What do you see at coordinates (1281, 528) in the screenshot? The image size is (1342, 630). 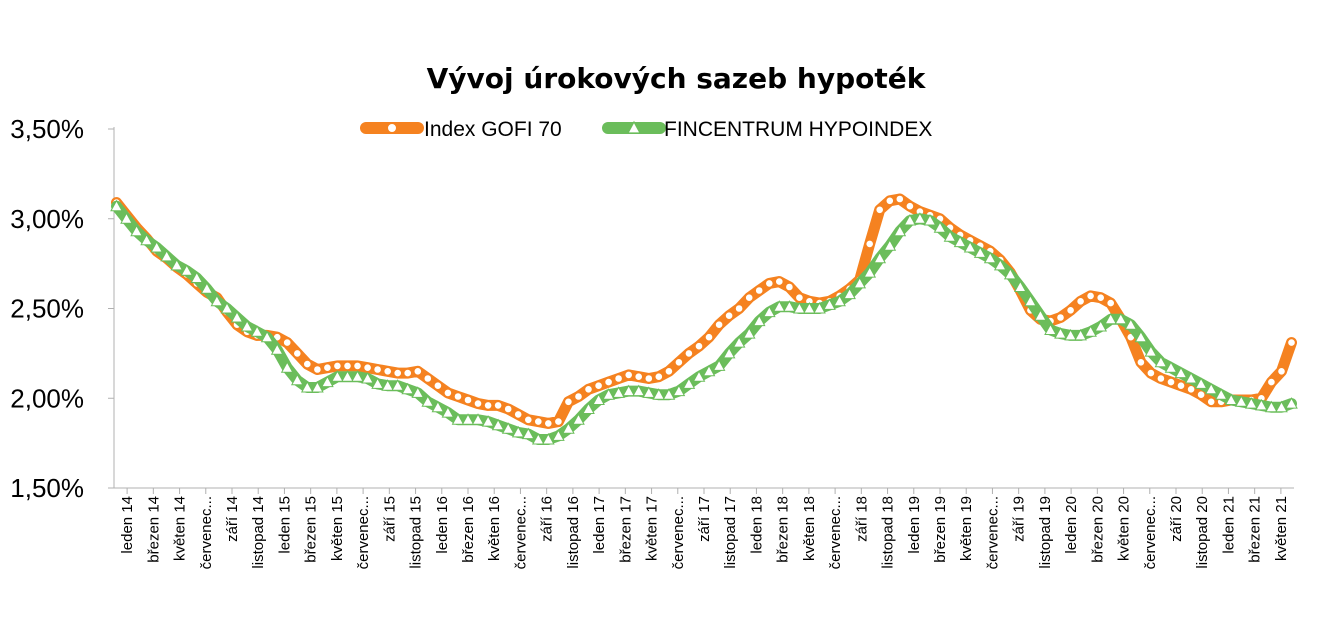 I see `x-tick-label: květen 21` at bounding box center [1281, 528].